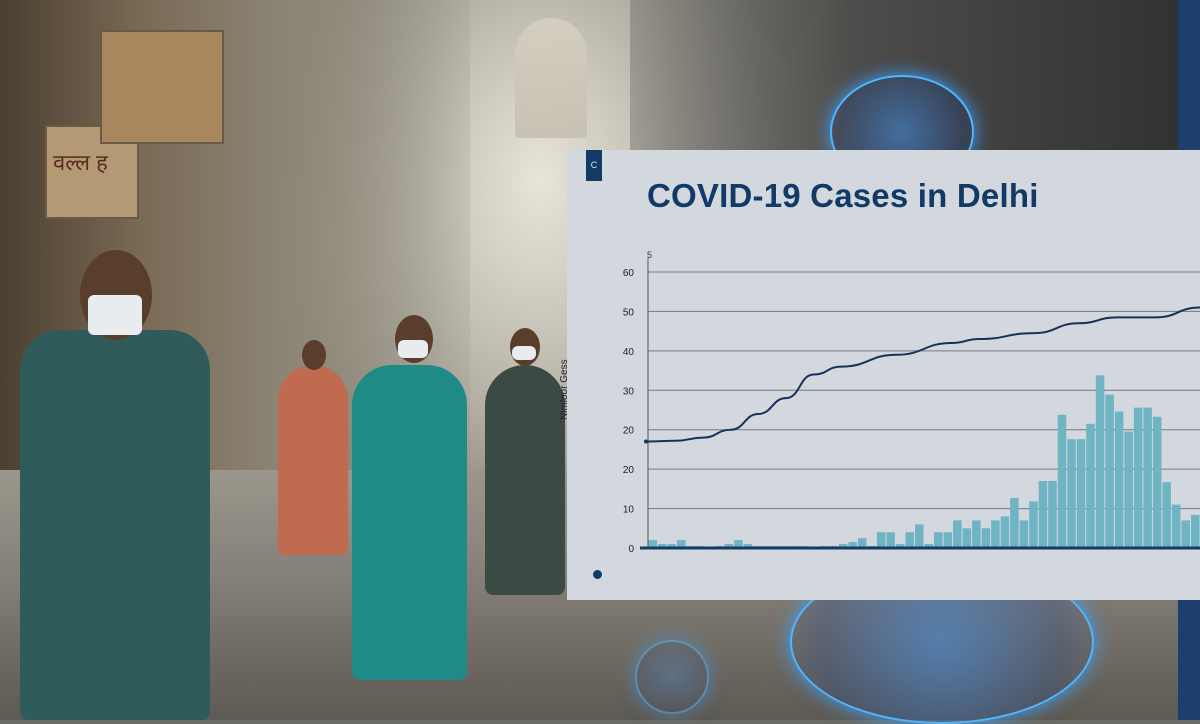 The height and width of the screenshot is (724, 1200). What do you see at coordinates (650, 255) in the screenshot?
I see `corner-label: 5` at bounding box center [650, 255].